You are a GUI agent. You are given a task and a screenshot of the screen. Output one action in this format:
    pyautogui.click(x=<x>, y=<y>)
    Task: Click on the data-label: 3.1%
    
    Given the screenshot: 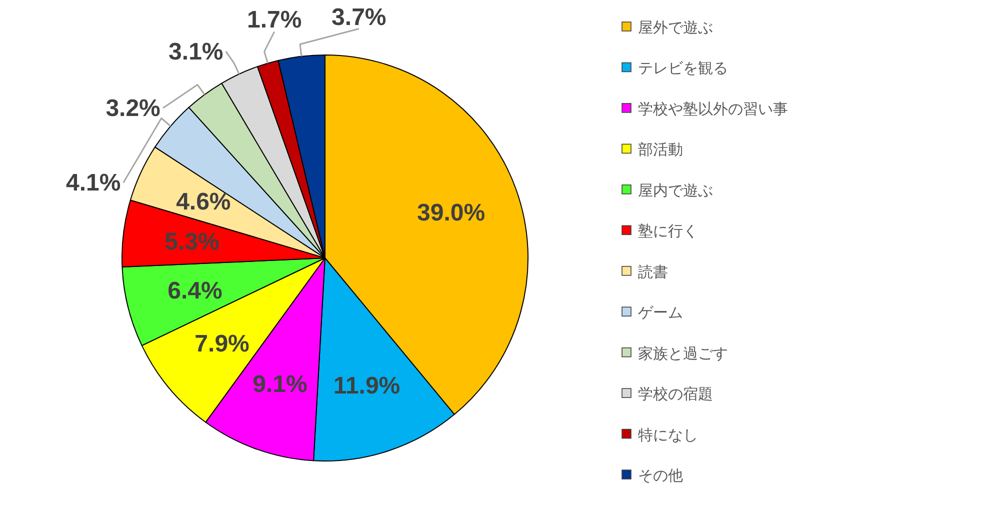 What is the action you would take?
    pyautogui.click(x=196, y=52)
    